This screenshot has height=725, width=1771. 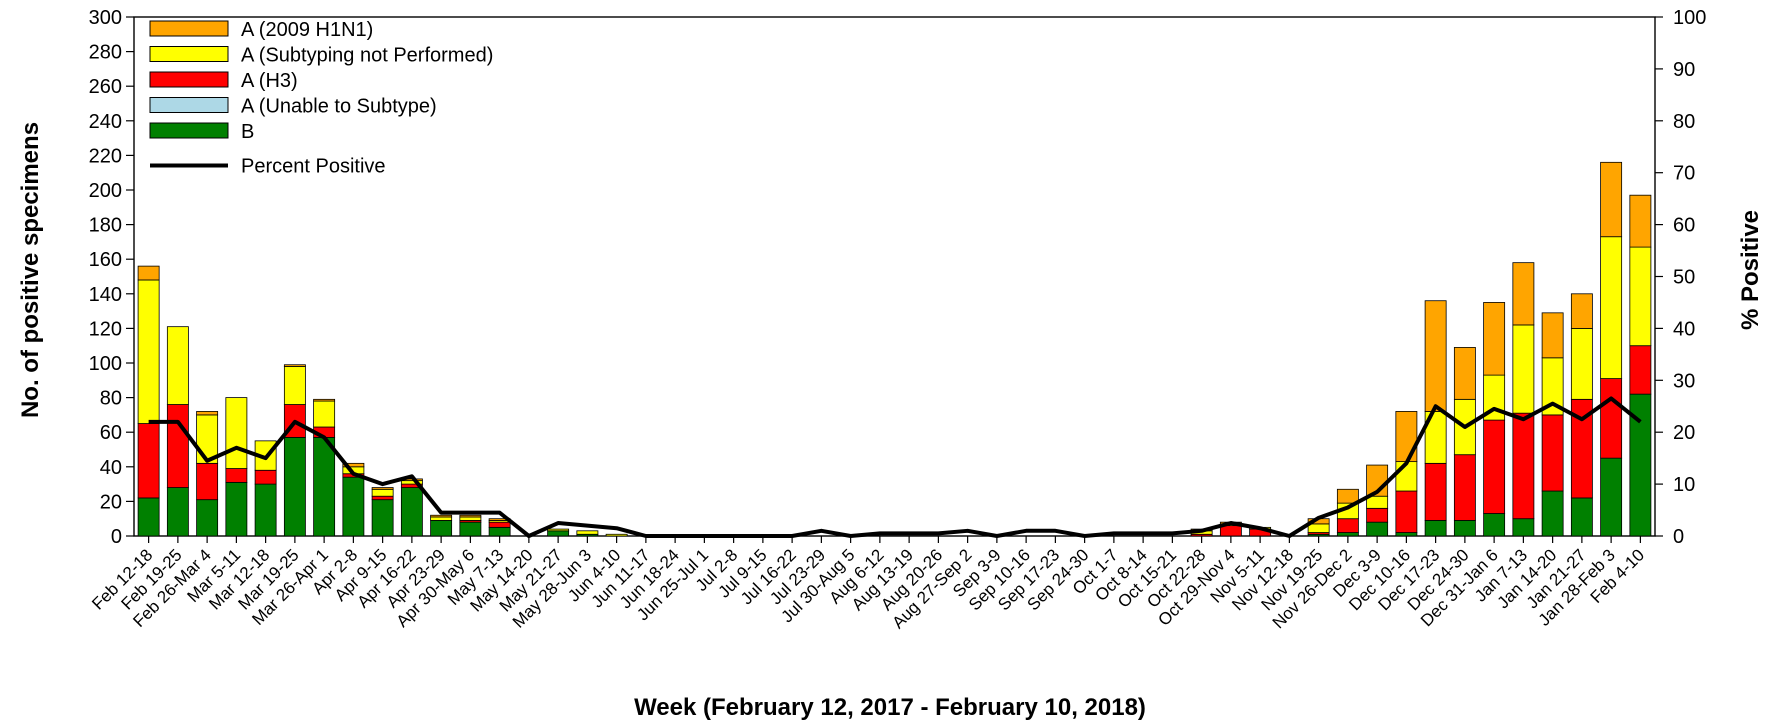 I want to click on y-tick-label: 160, so click(x=105, y=260).